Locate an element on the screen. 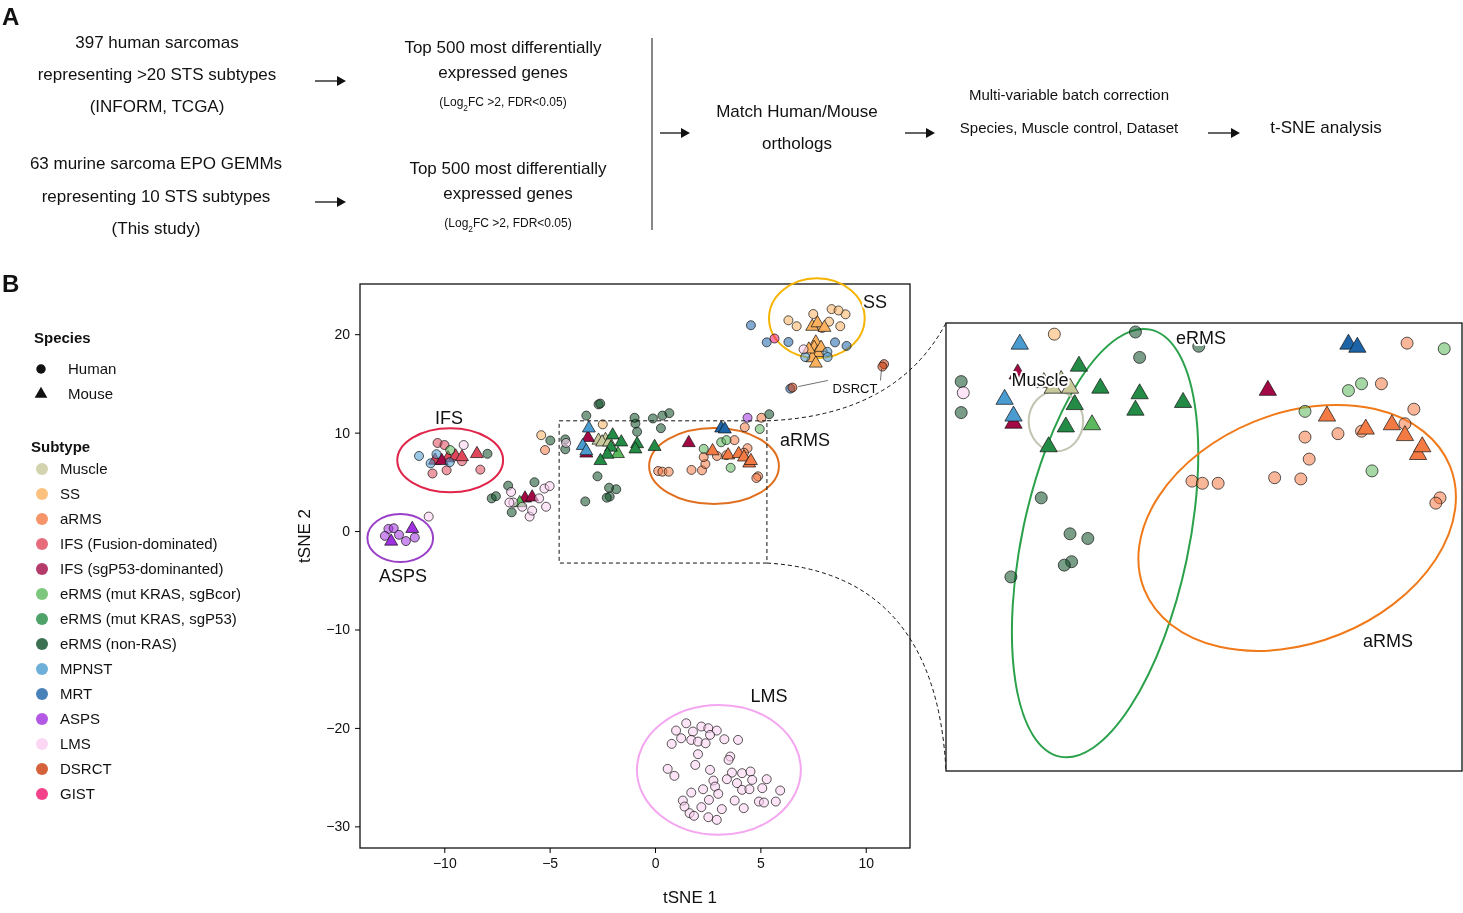 This screenshot has height=913, width=1463. legend-label: SS is located at coordinates (70, 493).